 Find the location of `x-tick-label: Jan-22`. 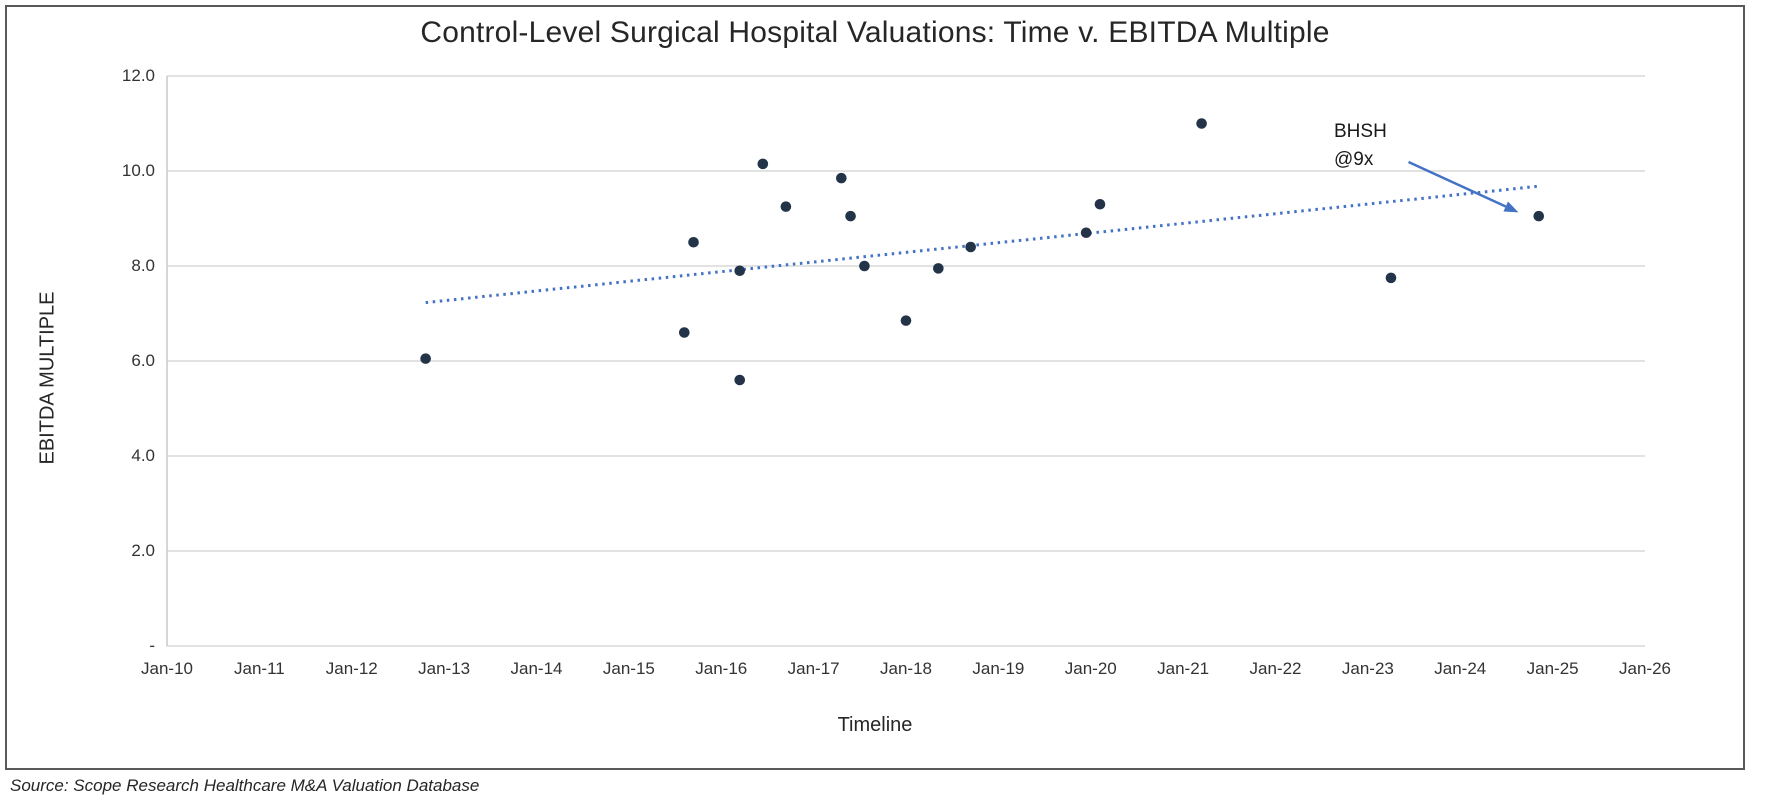

x-tick-label: Jan-22 is located at coordinates (1275, 668).